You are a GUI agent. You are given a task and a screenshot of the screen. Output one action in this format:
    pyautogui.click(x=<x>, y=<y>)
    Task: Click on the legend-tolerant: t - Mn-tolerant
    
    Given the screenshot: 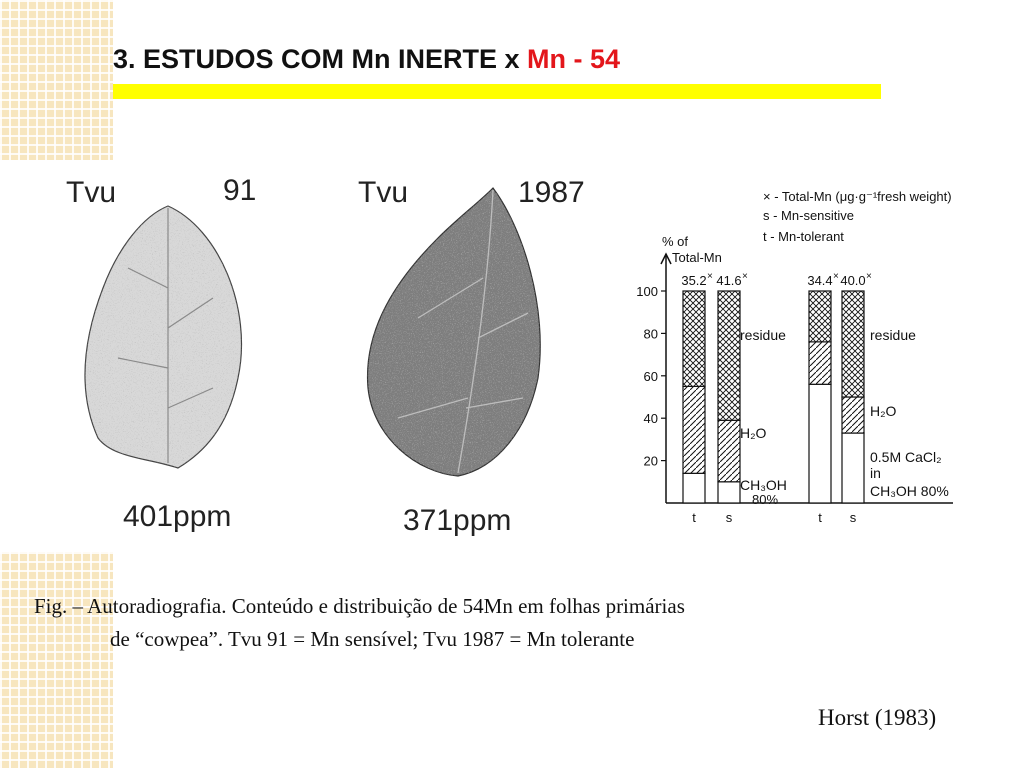 What is the action you would take?
    pyautogui.click(x=803, y=236)
    